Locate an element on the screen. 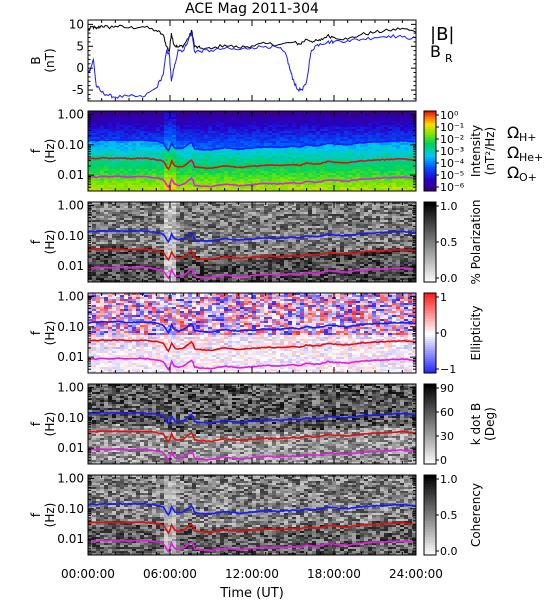  gyro-legend-heplus: Ω is located at coordinates (513, 152).